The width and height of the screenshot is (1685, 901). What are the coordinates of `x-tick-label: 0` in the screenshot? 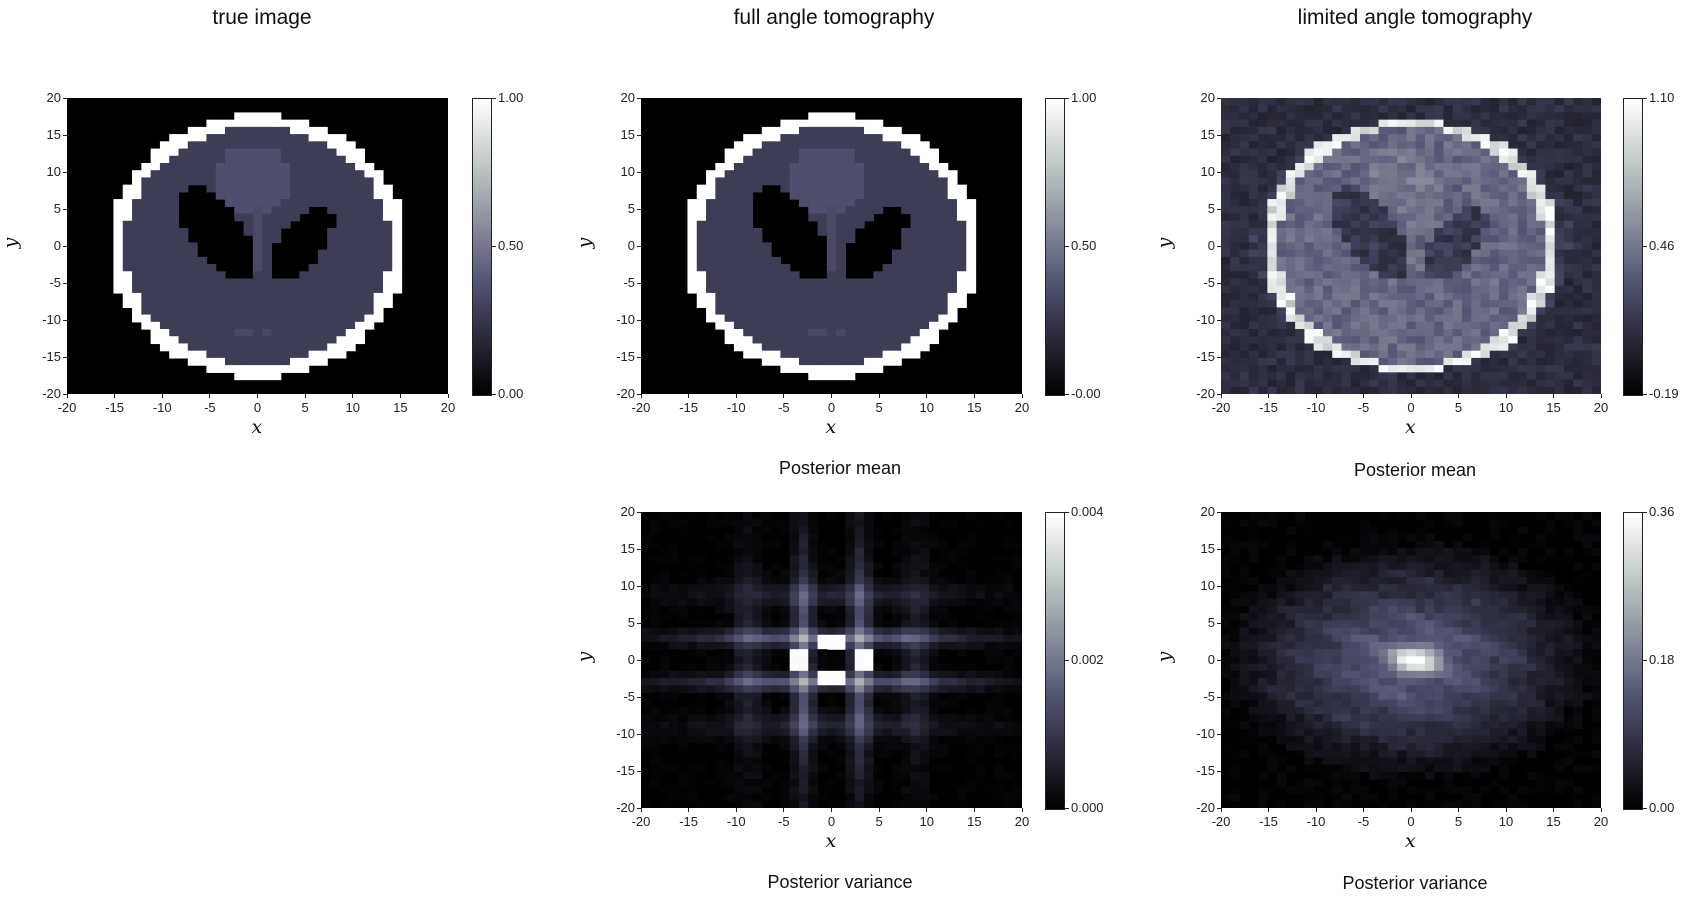 It's located at (1411, 407).